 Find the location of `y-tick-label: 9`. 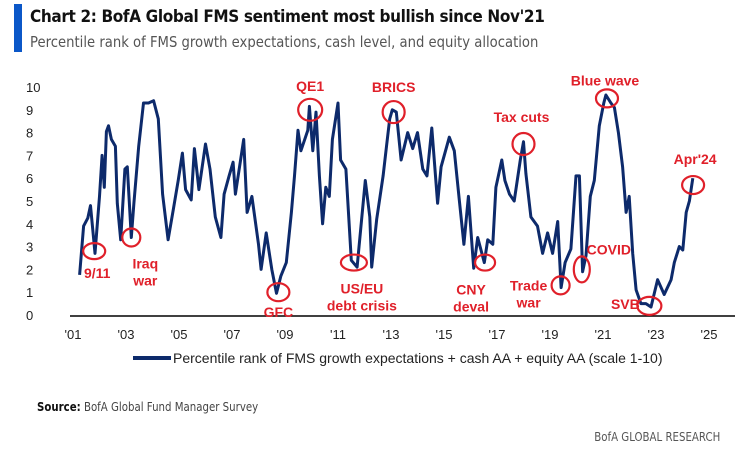

y-tick-label: 9 is located at coordinates (29, 110).